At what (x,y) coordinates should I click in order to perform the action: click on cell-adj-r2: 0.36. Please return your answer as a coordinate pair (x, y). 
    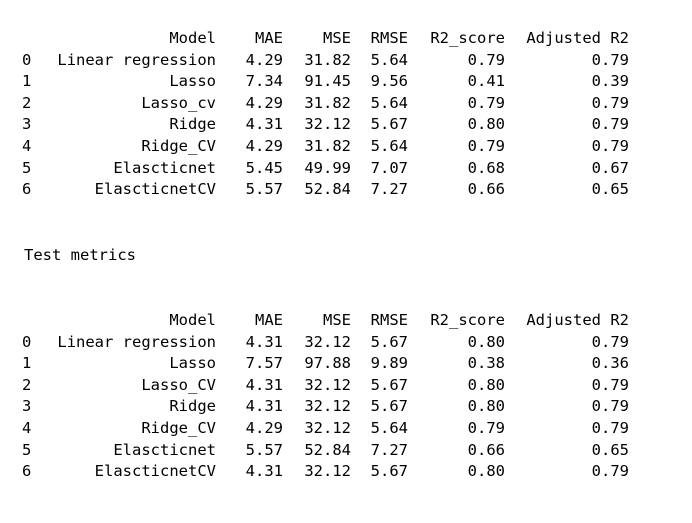
    Looking at the image, I should click on (610, 363).